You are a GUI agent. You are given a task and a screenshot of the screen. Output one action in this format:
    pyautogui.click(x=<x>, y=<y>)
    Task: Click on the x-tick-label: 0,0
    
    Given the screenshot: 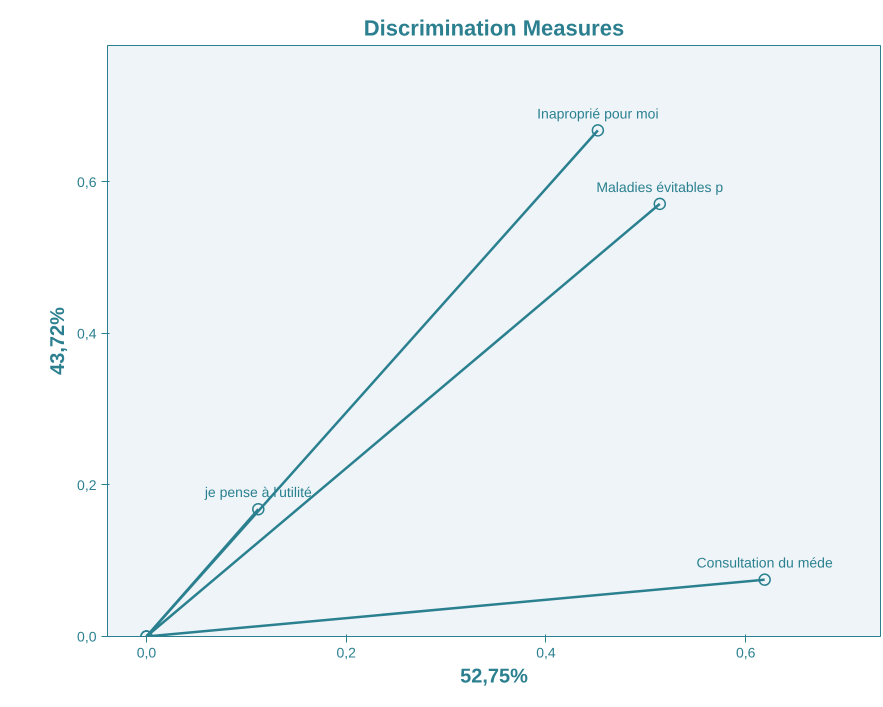 What is the action you would take?
    pyautogui.click(x=146, y=652)
    